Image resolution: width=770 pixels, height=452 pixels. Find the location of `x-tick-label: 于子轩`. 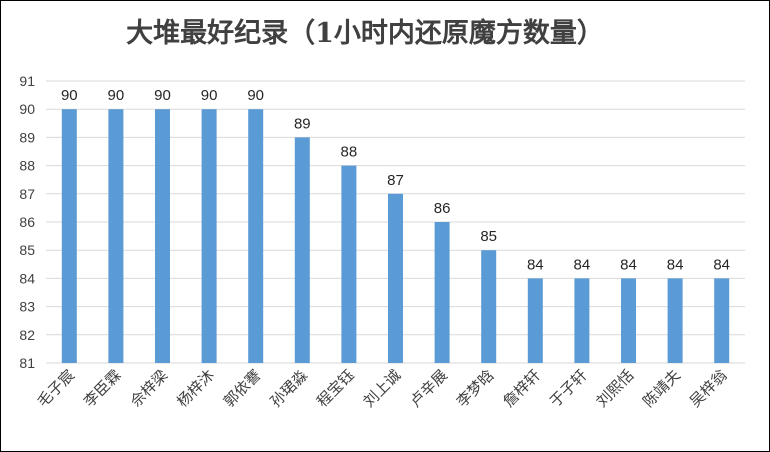

x-tick-label: 于子轩 is located at coordinates (568, 388).